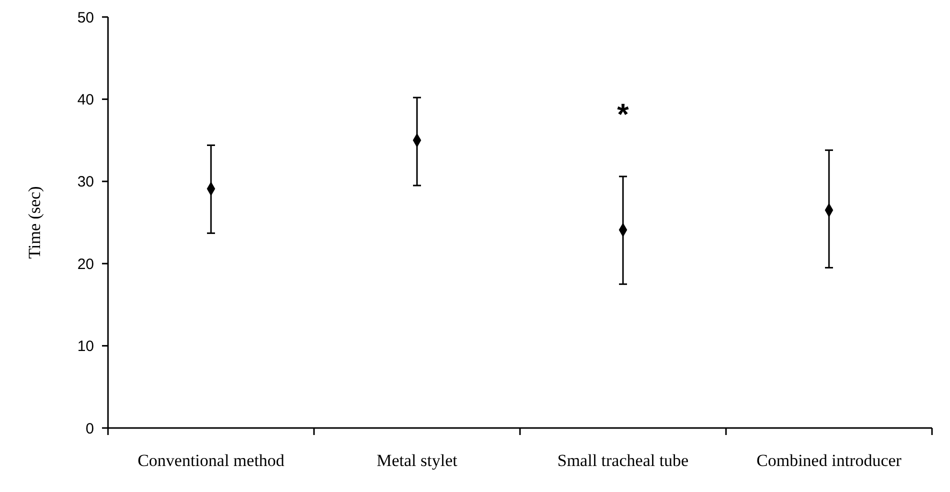 The height and width of the screenshot is (492, 950). Describe the element at coordinates (623, 115) in the screenshot. I see `annotation: *` at that location.